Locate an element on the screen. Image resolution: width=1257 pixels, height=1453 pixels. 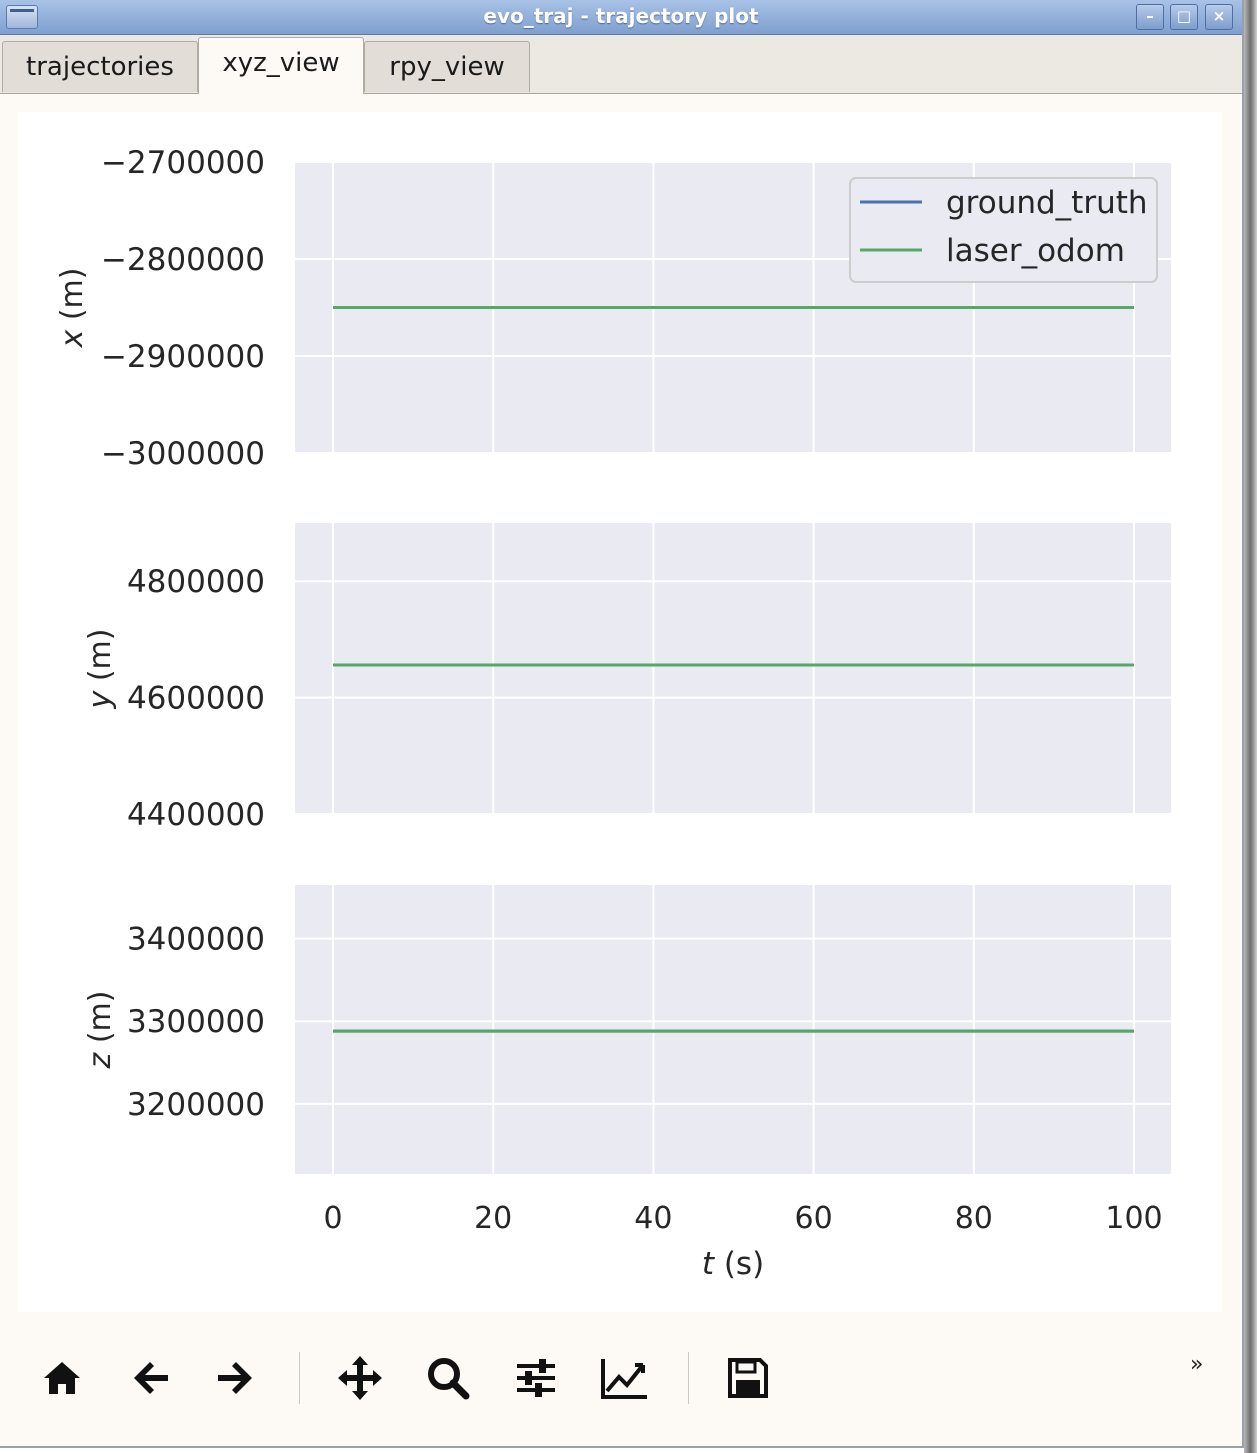
pan-button is located at coordinates (360, 1378).